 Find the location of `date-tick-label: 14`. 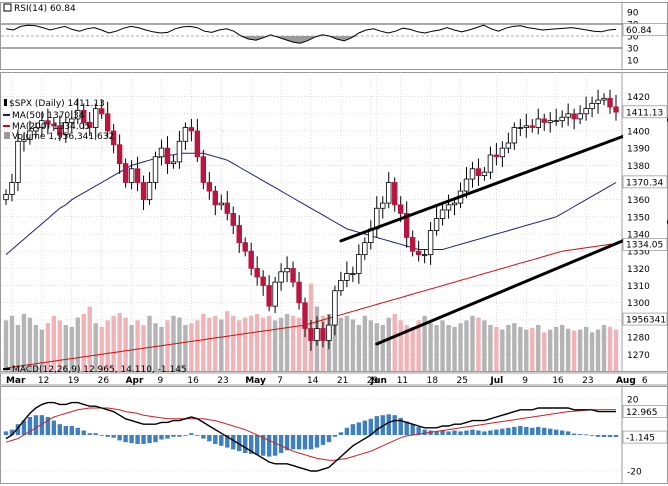

date-tick-label: 14 is located at coordinates (313, 381).